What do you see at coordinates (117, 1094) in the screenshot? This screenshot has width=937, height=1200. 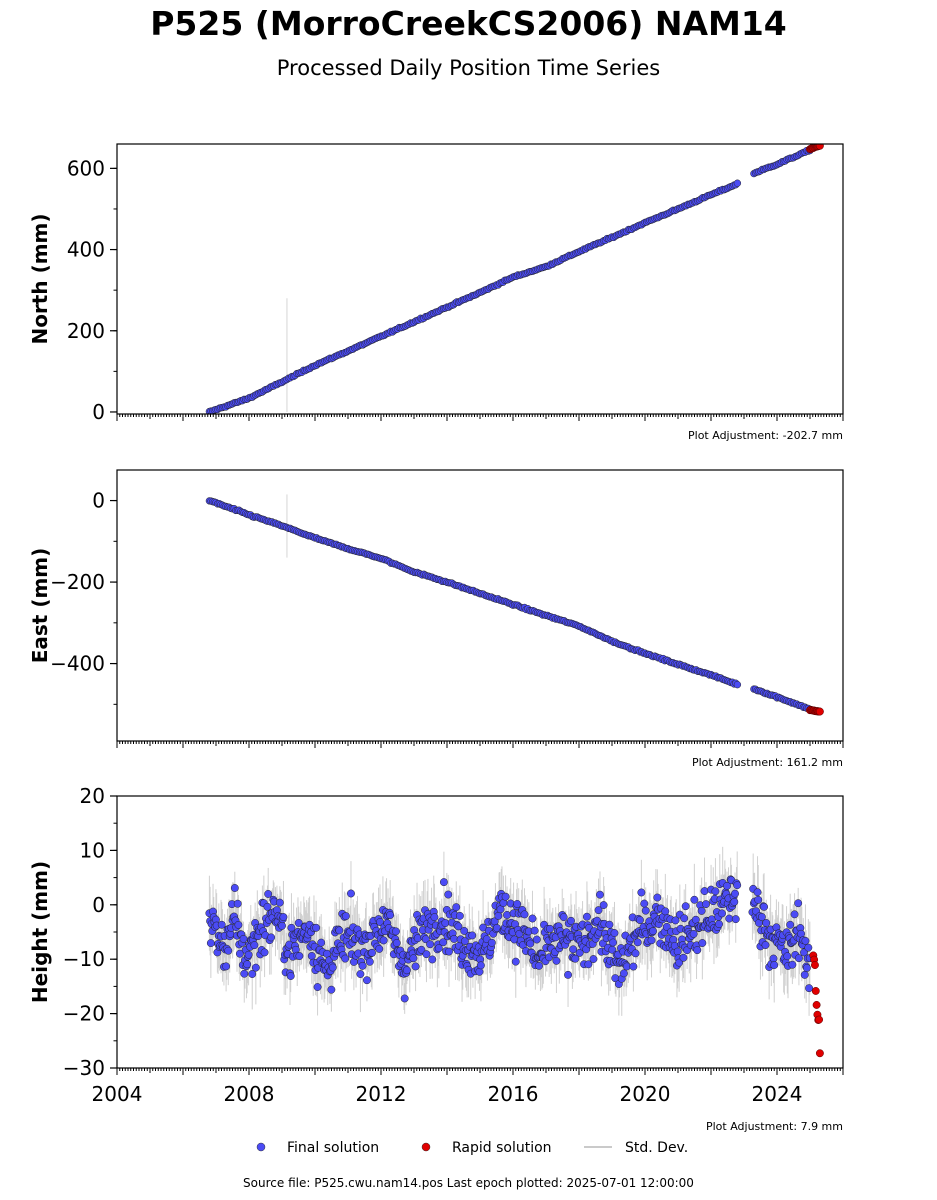 I see `x-tick-label: 2004` at bounding box center [117, 1094].